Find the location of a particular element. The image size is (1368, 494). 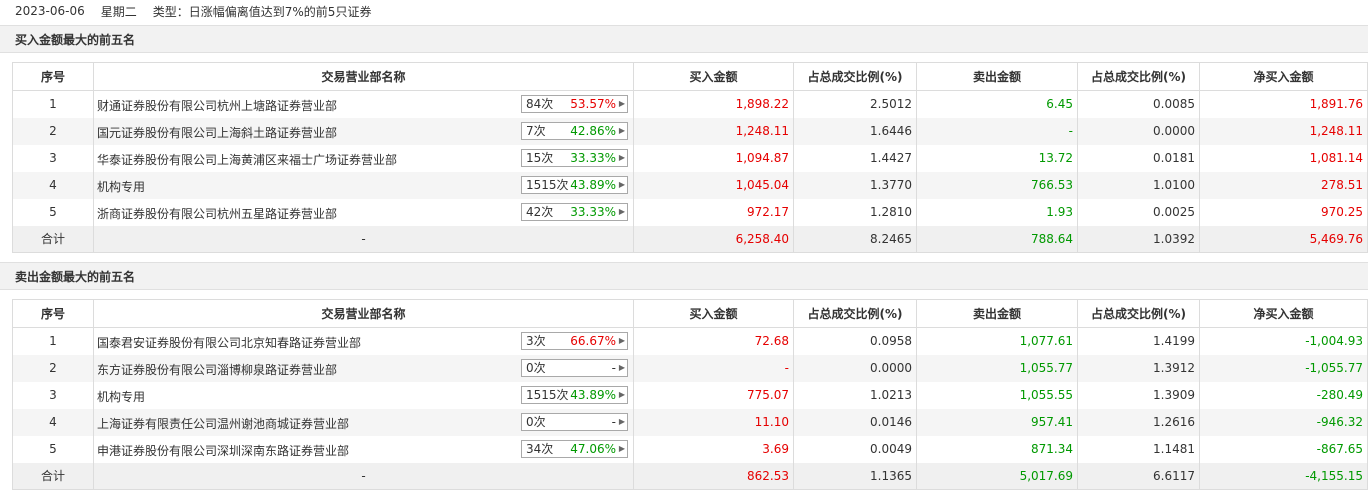

total-sell-pct-cell: 6.6117 is located at coordinates (1138, 476).